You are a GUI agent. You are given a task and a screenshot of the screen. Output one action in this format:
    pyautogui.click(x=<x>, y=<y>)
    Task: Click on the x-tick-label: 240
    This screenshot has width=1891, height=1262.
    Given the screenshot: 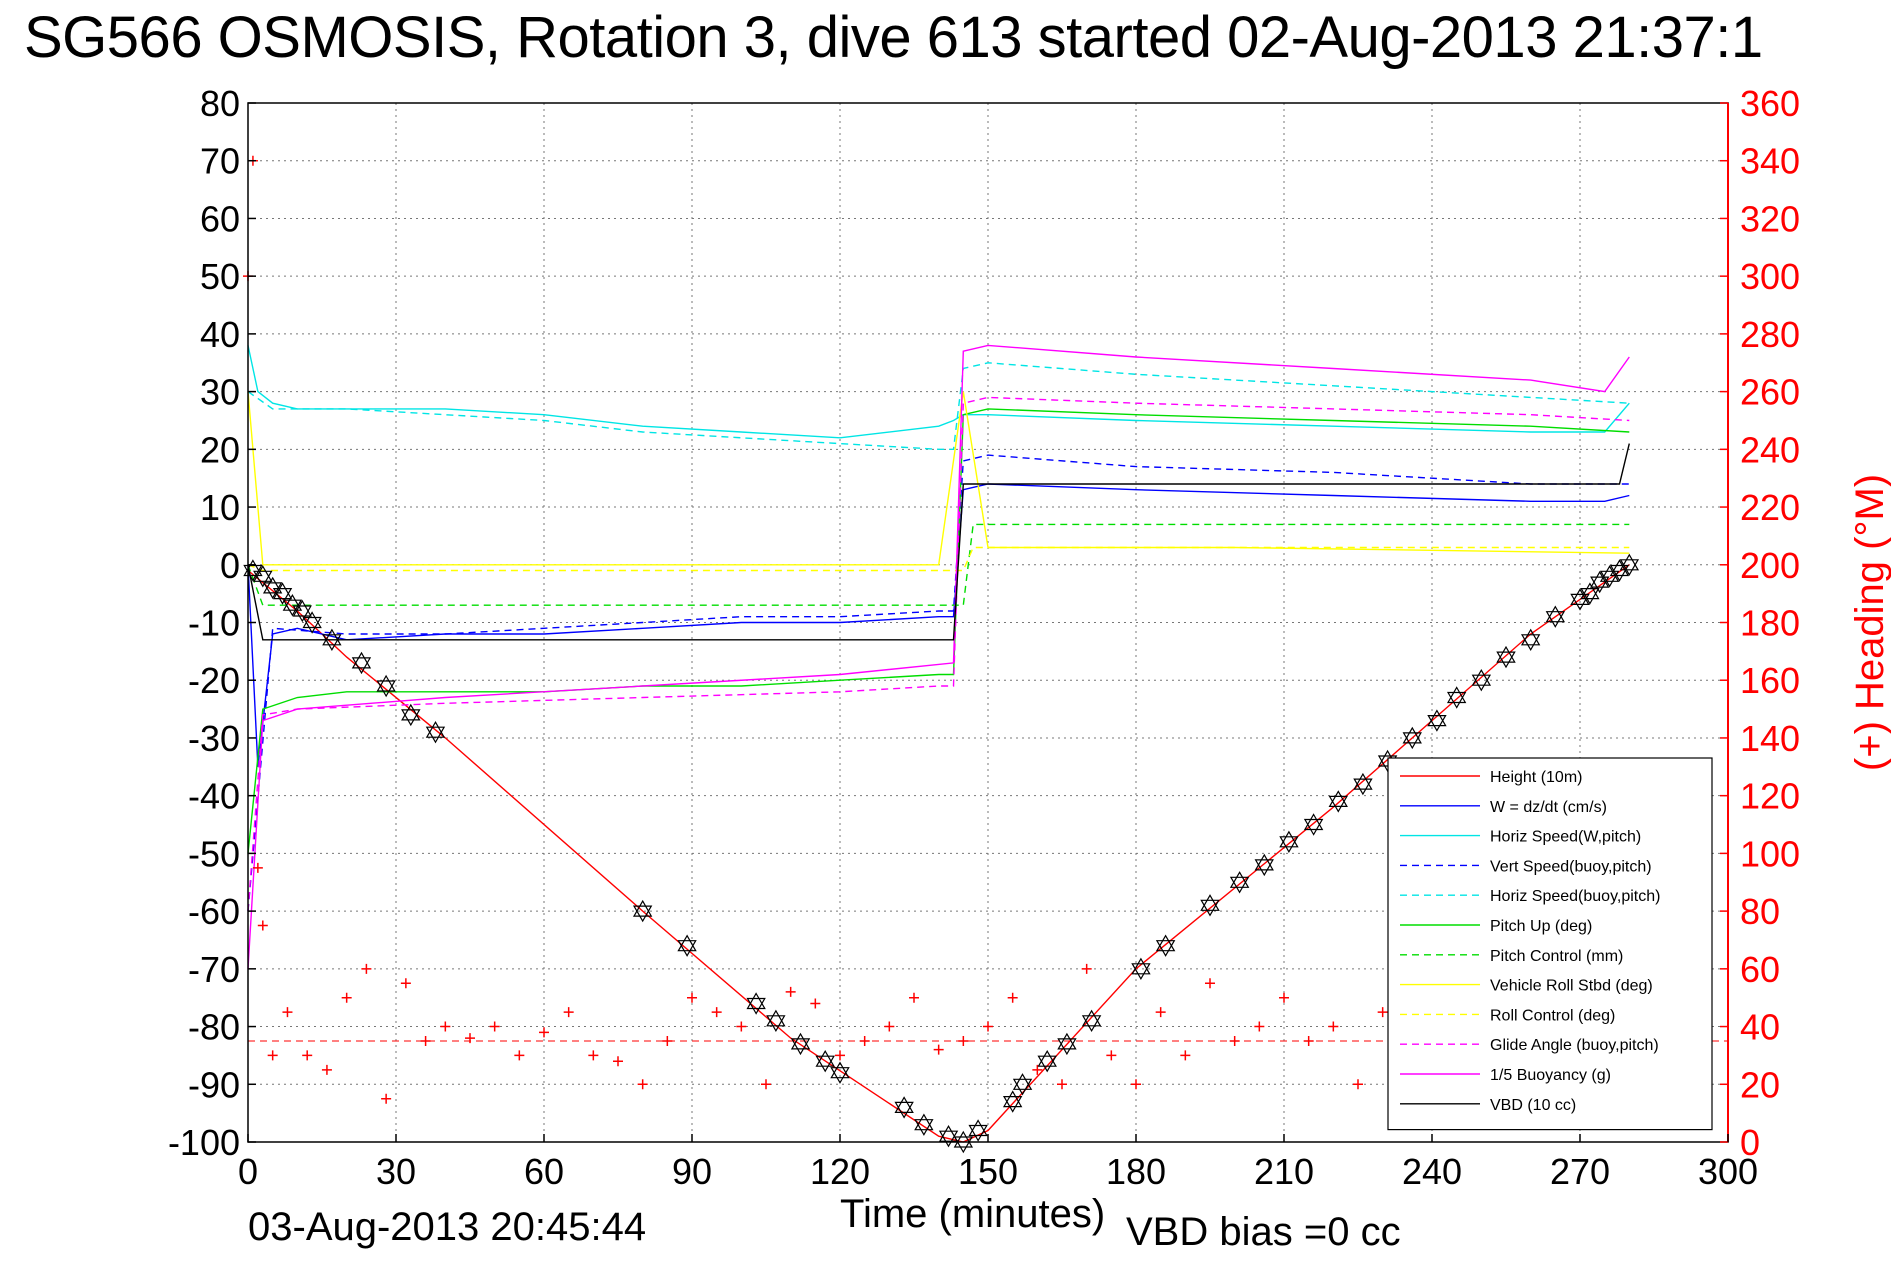 What is the action you would take?
    pyautogui.click(x=1432, y=1171)
    